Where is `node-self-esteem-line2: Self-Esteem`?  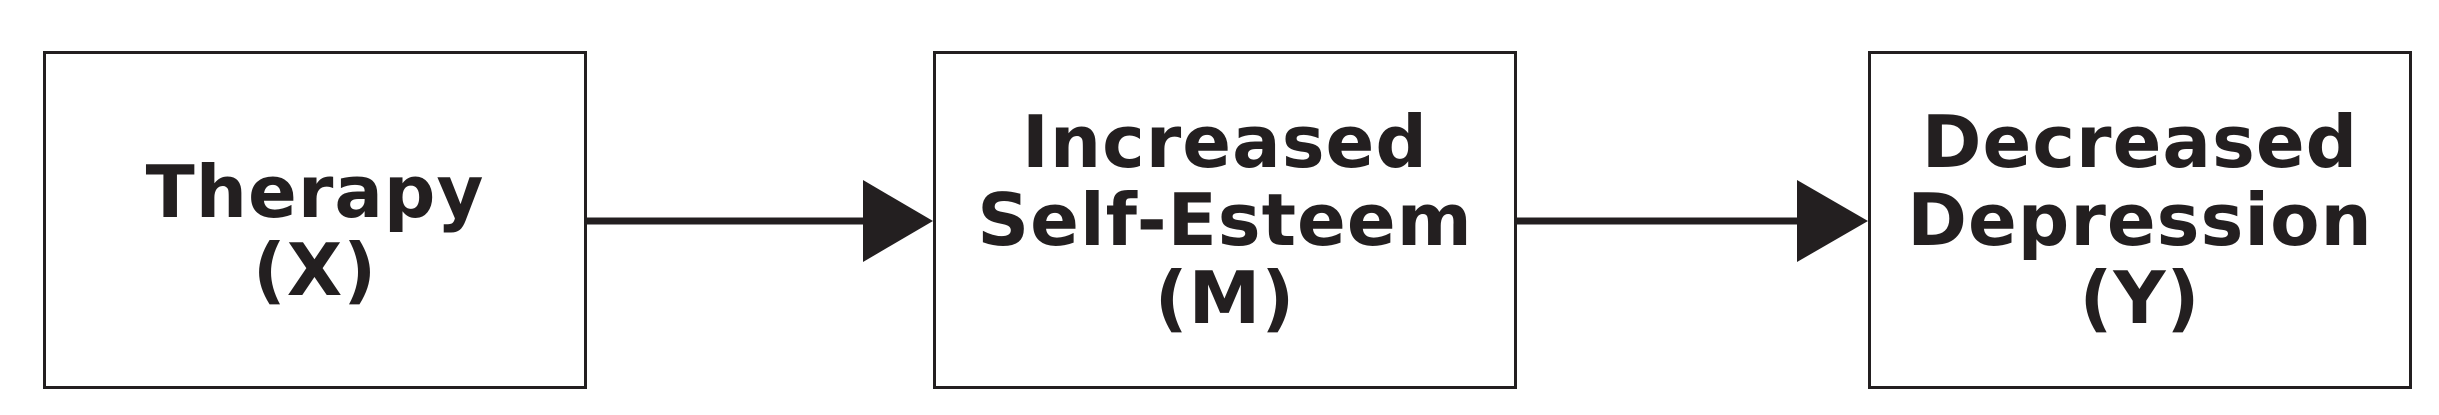
node-self-esteem-line2: Self-Esteem is located at coordinates (1225, 220).